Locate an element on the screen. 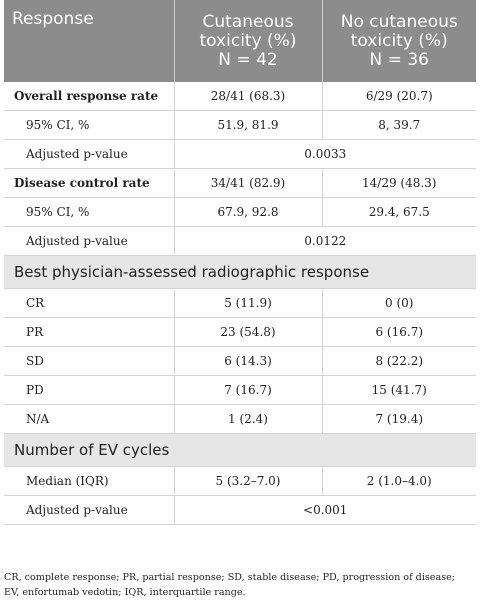 Image resolution: width=480 pixels, height=608 pixels. row-label: N/A is located at coordinates (89, 419).